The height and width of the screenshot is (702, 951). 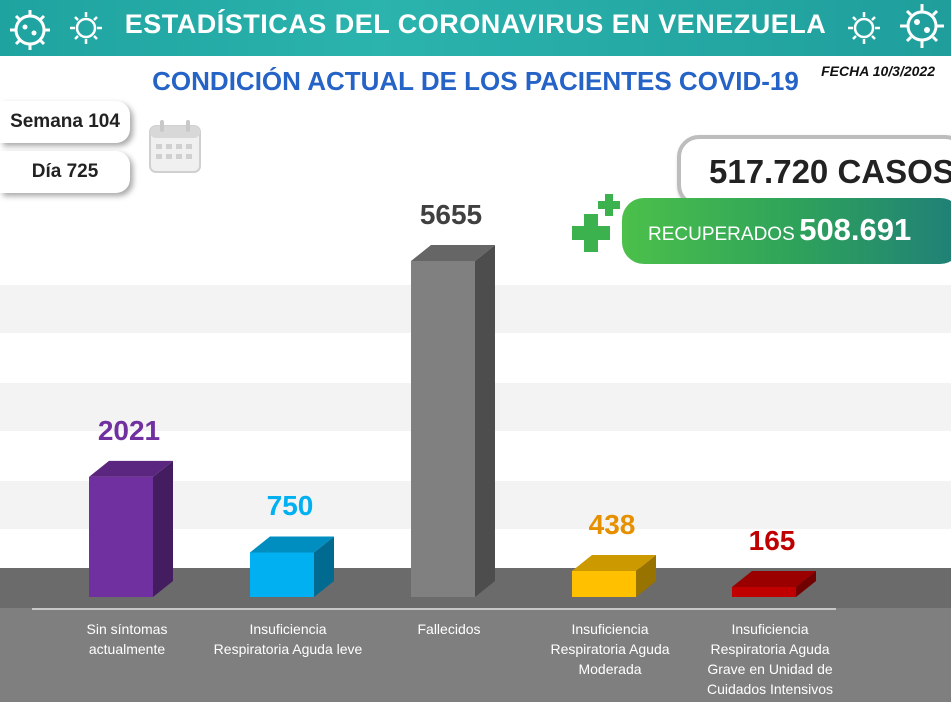 What do you see at coordinates (449, 629) in the screenshot?
I see `category-label: Fallecidos` at bounding box center [449, 629].